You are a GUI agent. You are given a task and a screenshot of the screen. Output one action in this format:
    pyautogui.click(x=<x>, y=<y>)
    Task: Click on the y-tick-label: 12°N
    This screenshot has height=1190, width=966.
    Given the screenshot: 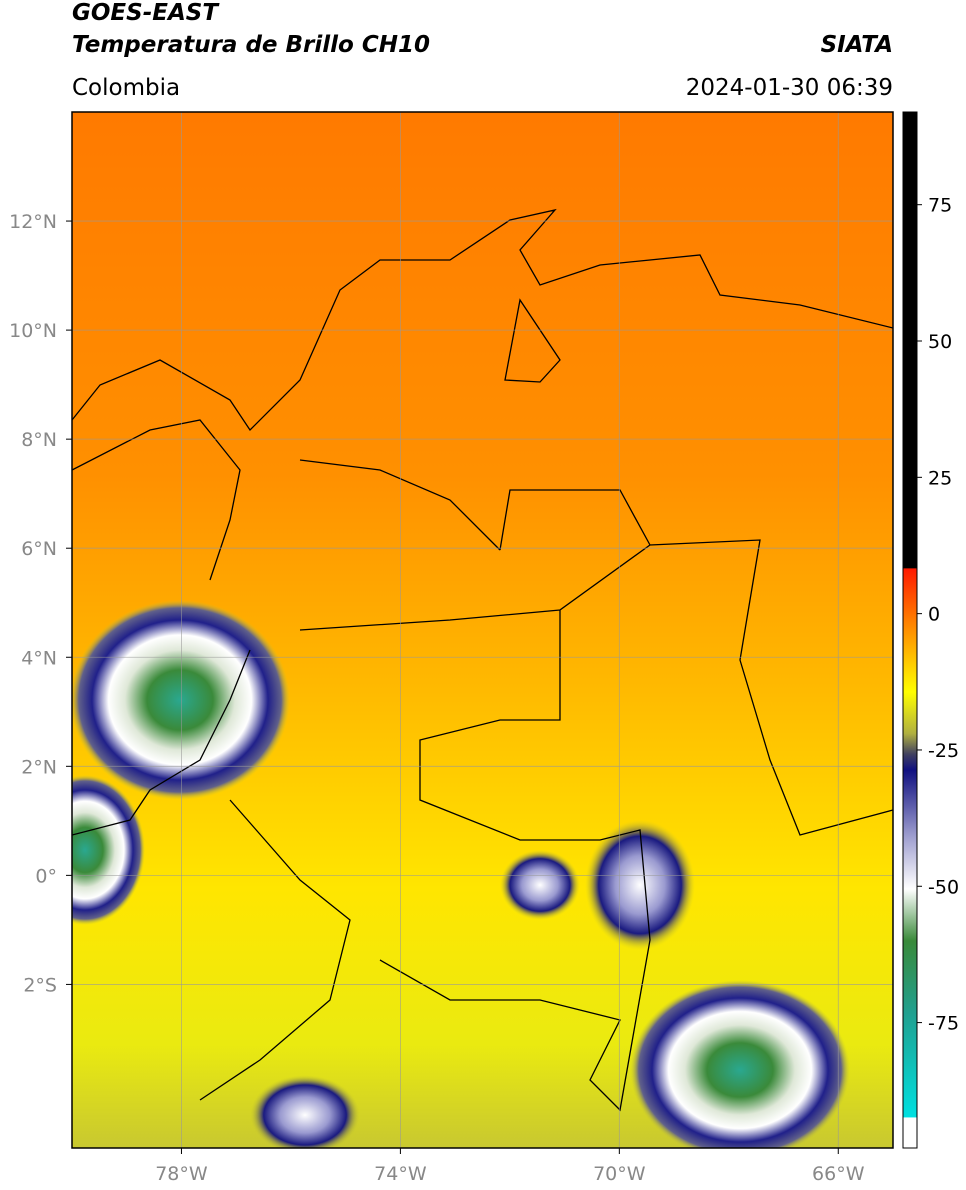 What is the action you would take?
    pyautogui.click(x=33, y=222)
    